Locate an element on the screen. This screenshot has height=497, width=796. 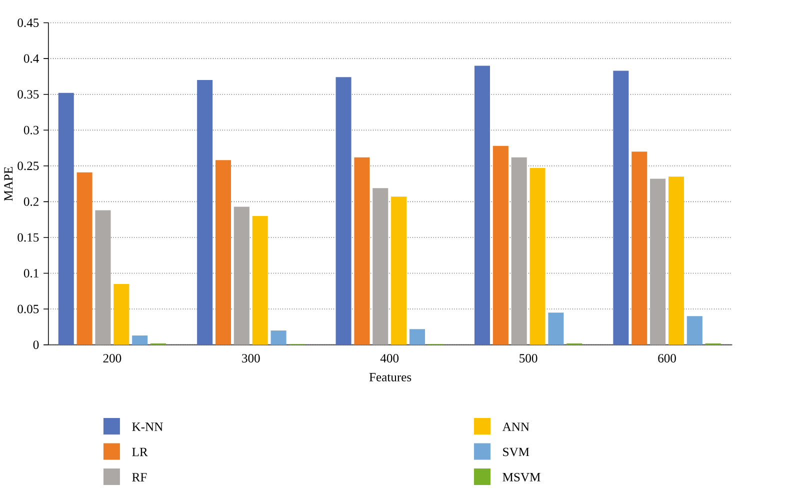
legend-label: MSVM is located at coordinates (521, 477).